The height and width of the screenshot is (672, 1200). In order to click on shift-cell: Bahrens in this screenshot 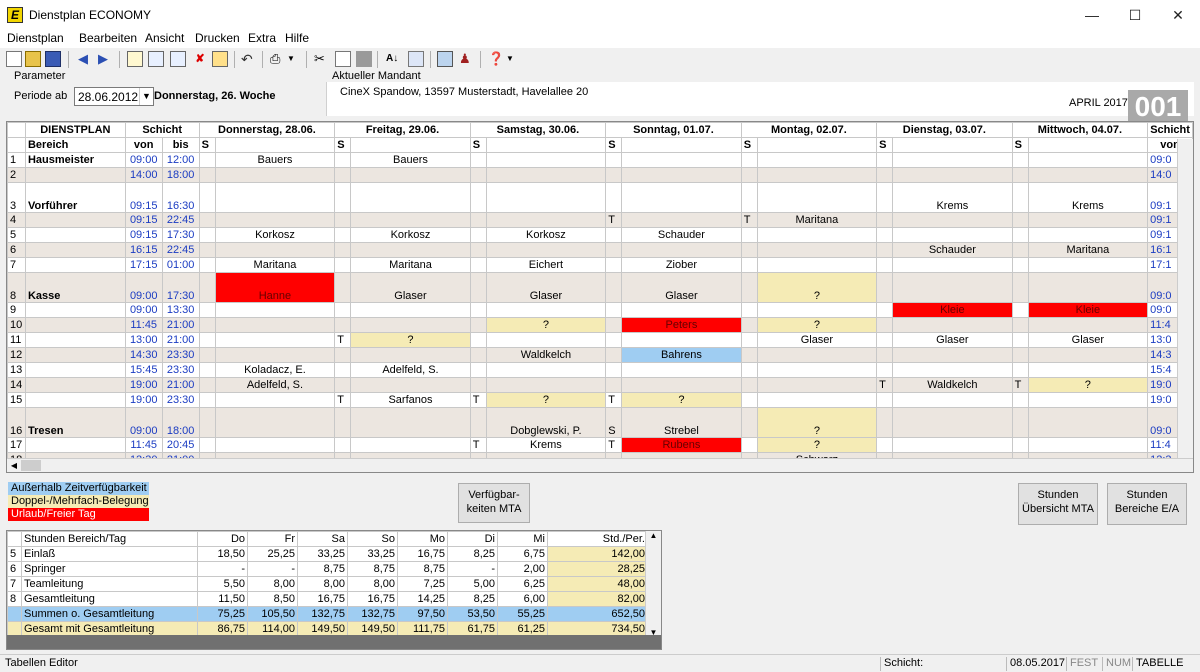, I will do `click(681, 355)`.